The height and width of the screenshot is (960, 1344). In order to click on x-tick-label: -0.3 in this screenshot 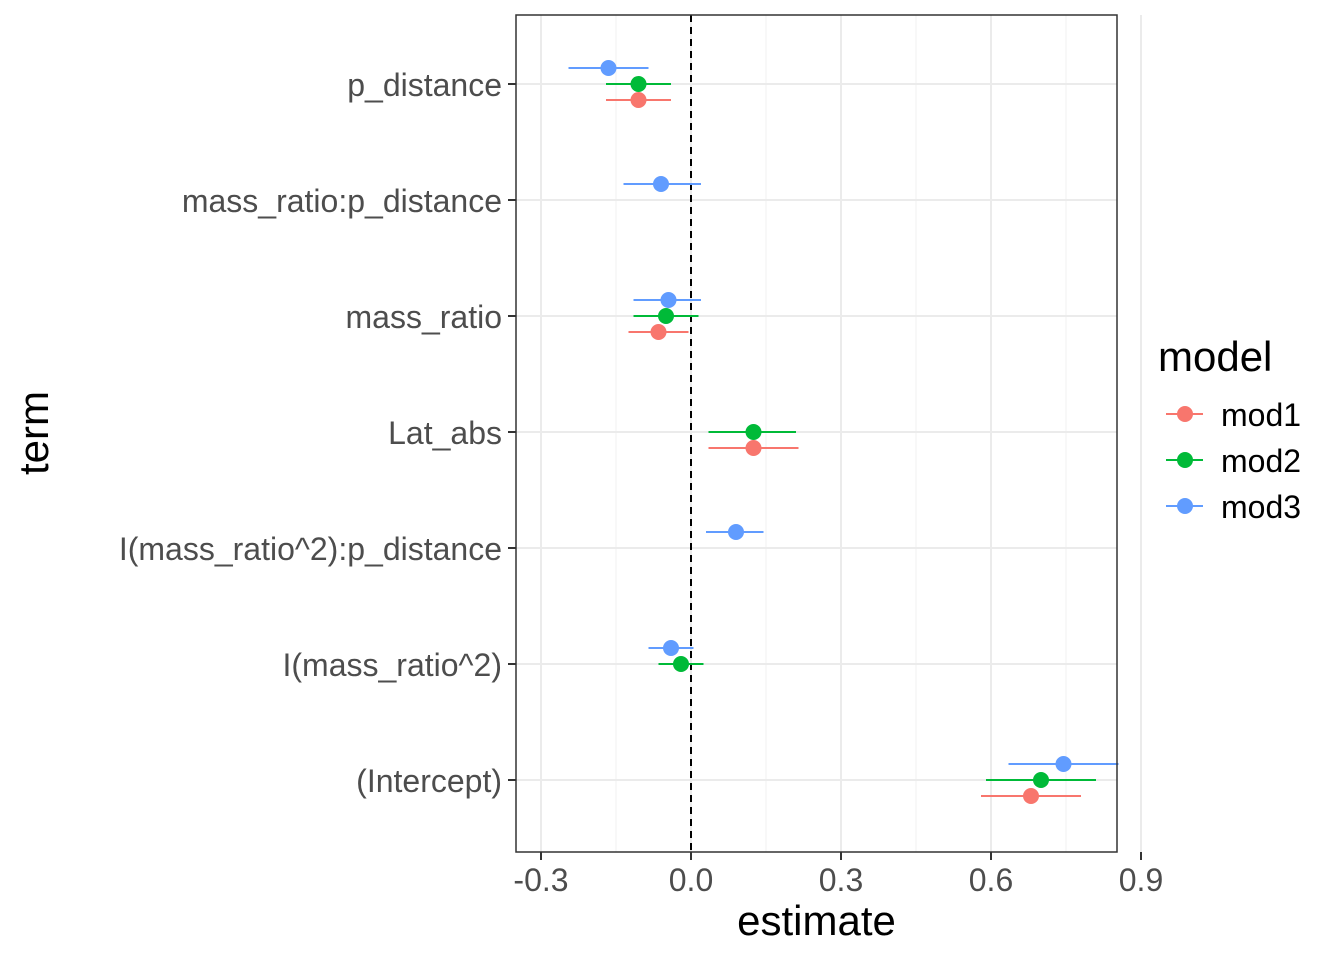, I will do `click(540, 880)`.